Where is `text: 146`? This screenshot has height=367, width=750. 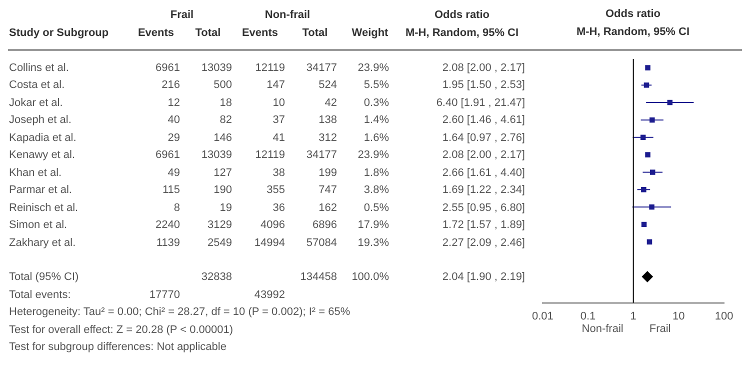 text: 146 is located at coordinates (223, 138).